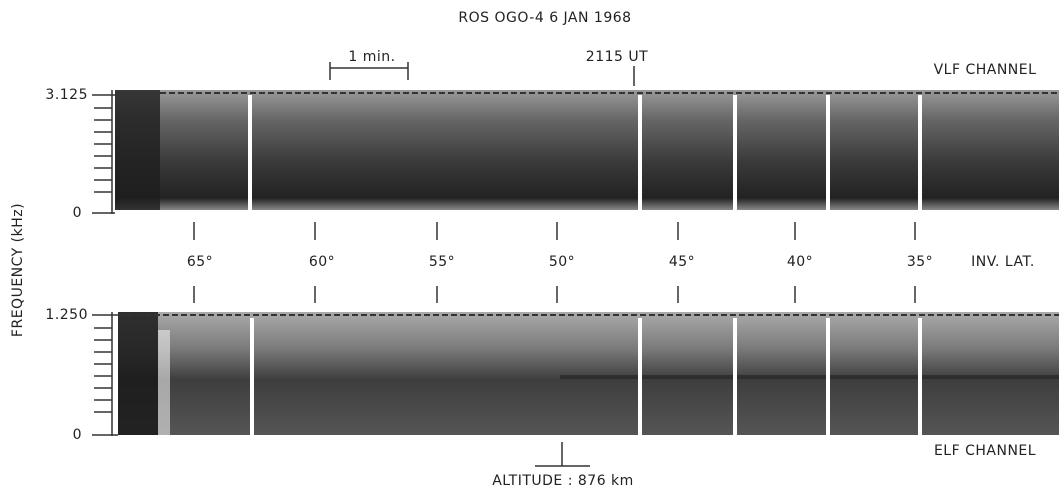 The height and width of the screenshot is (493, 1059). I want to click on latitude-label: 40°, so click(800, 262).